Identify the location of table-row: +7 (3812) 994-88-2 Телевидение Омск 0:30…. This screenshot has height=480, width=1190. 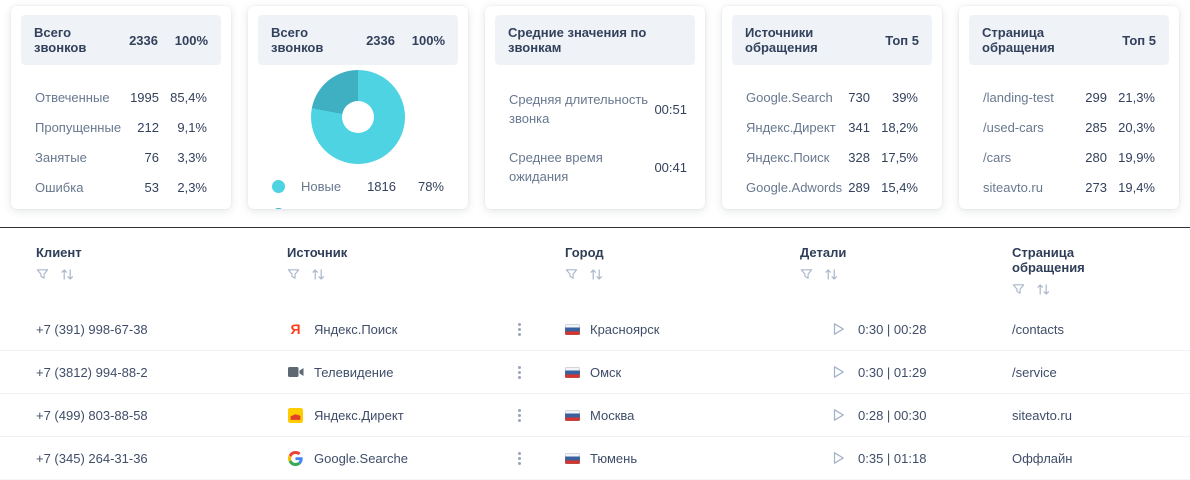
(595, 372).